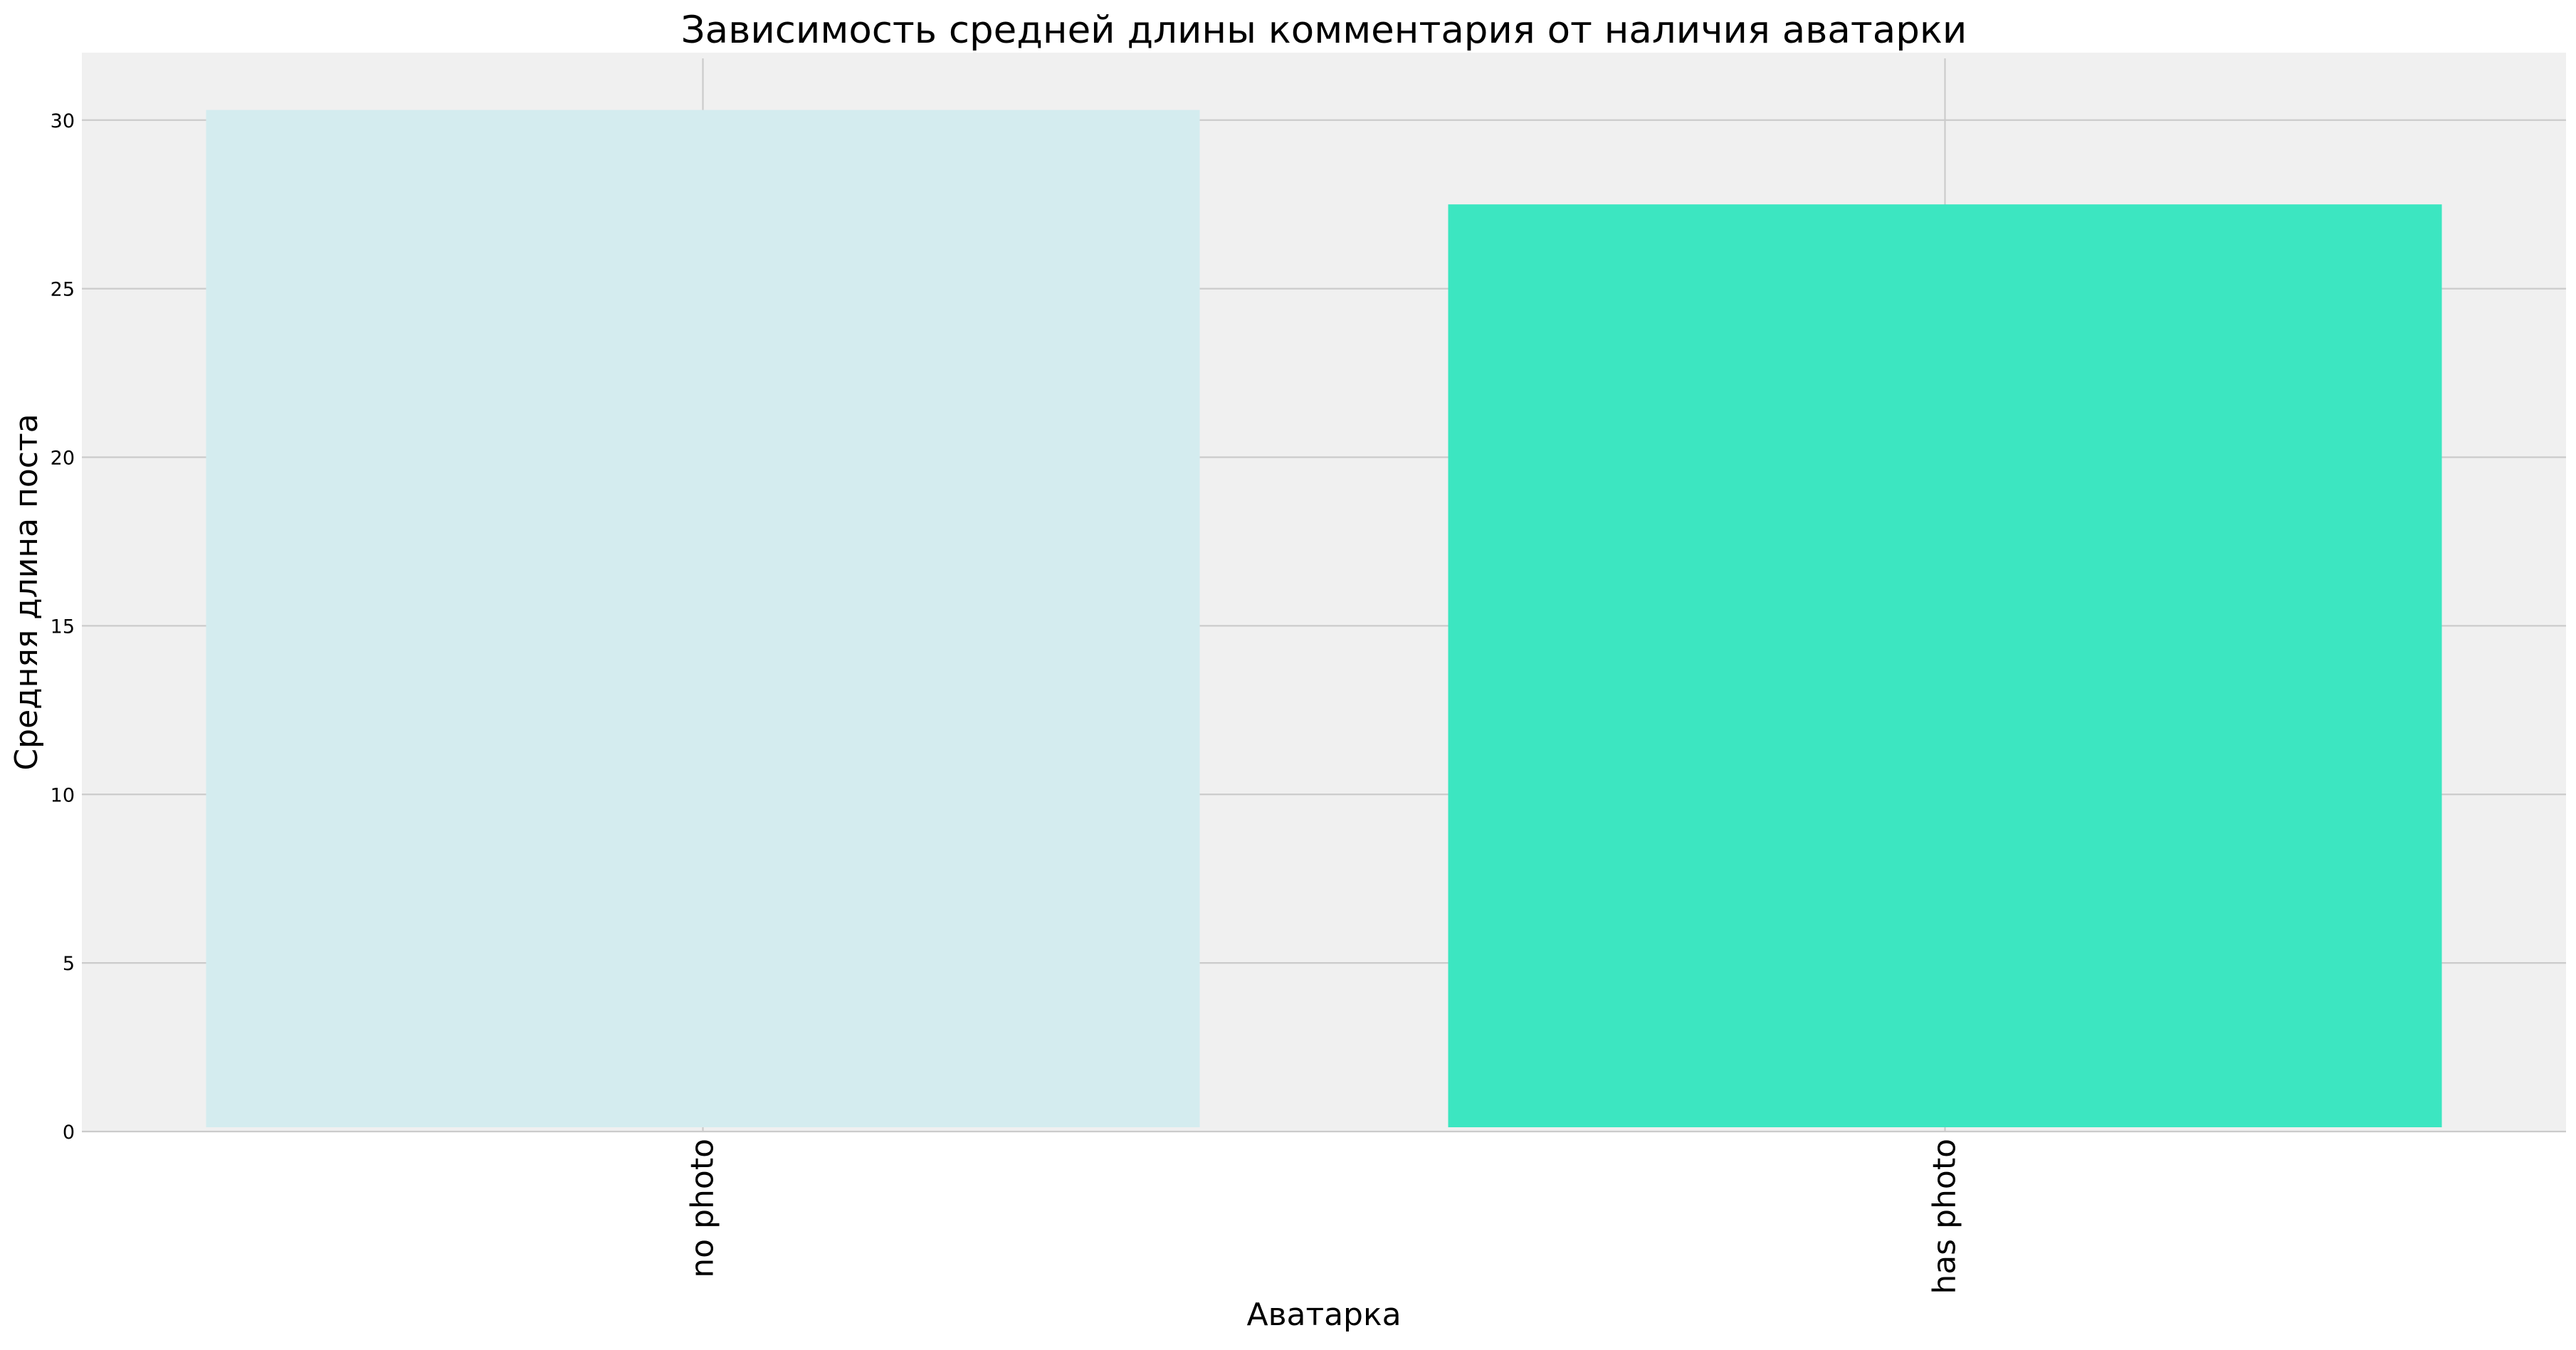  I want to click on y-axis-ticks: 0 5 10 15 20 25 30, so click(63, 627).